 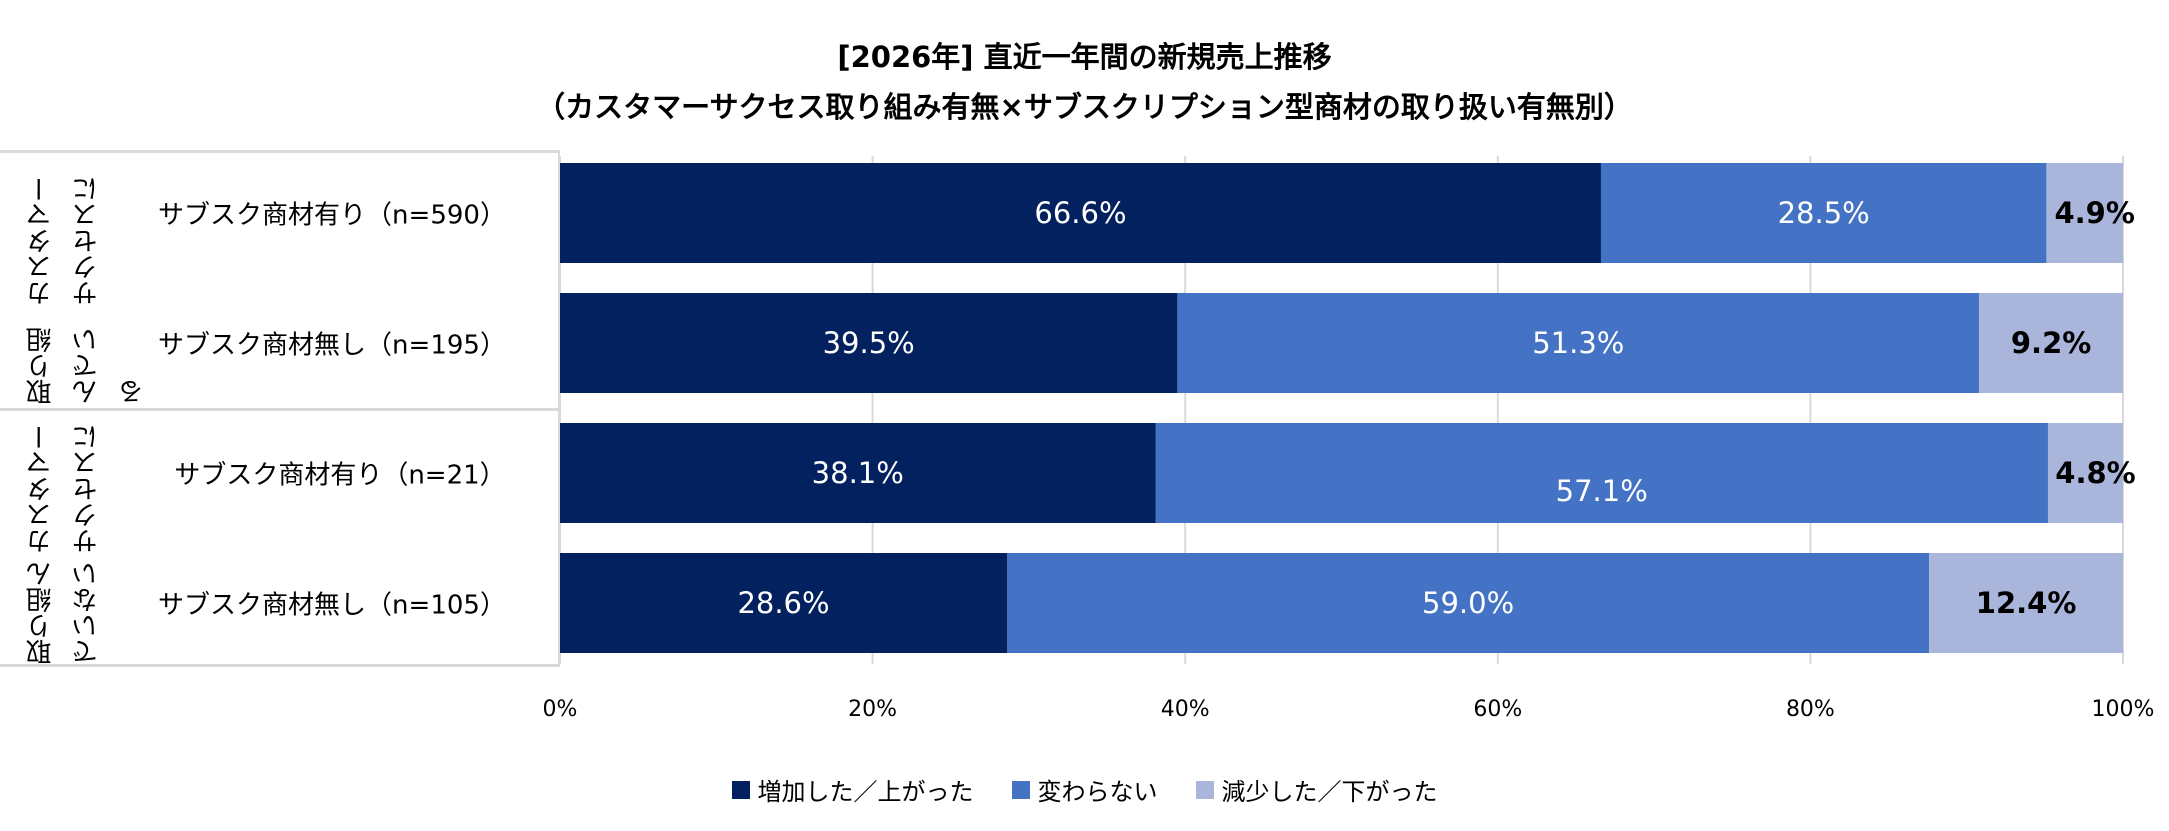 What do you see at coordinates (1497, 709) in the screenshot?
I see `x-tick-label: 60%` at bounding box center [1497, 709].